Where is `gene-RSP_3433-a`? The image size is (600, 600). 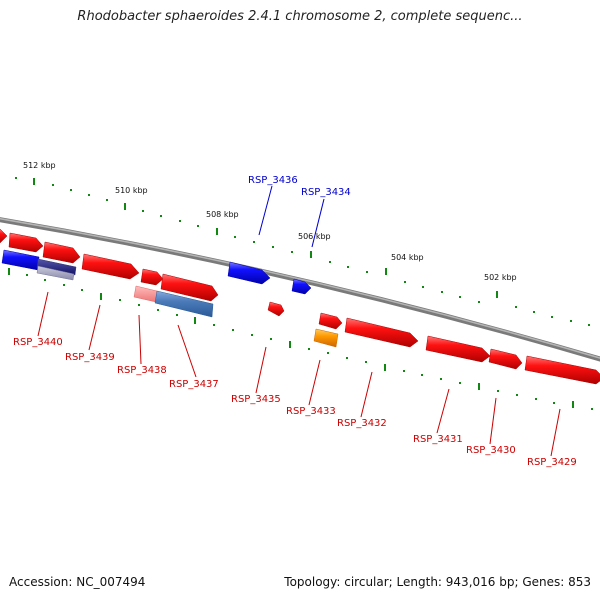
gene-RSP_3433-a is located at coordinates (330, 321).